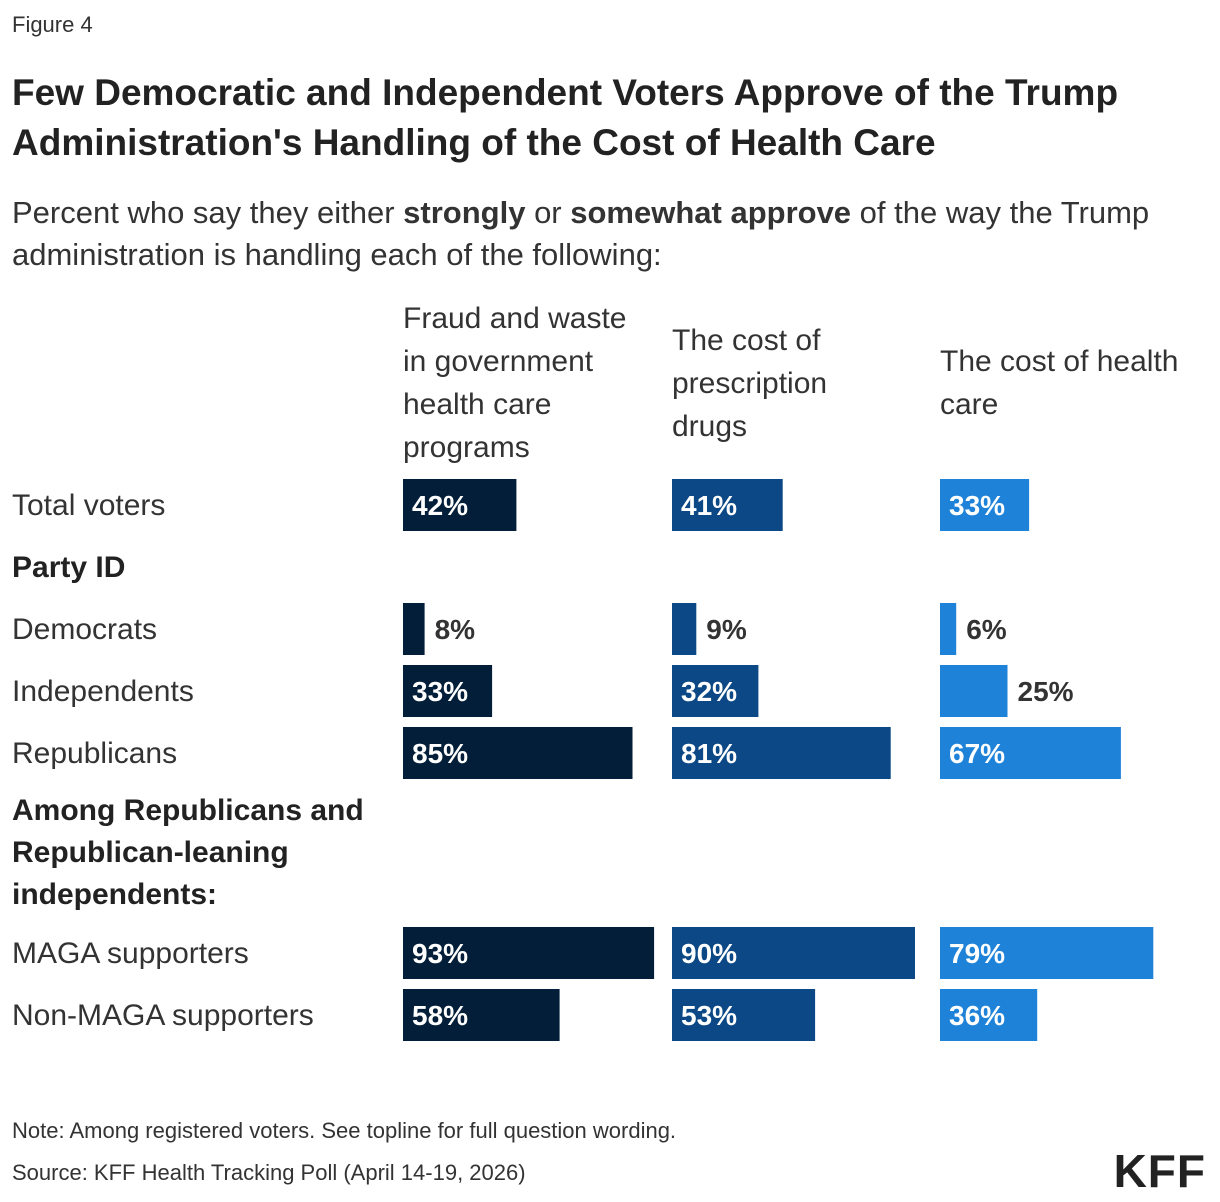 Image resolution: width=1220 pixels, height=1202 pixels. I want to click on data-label-s2-r5: 36%, so click(977, 1015).